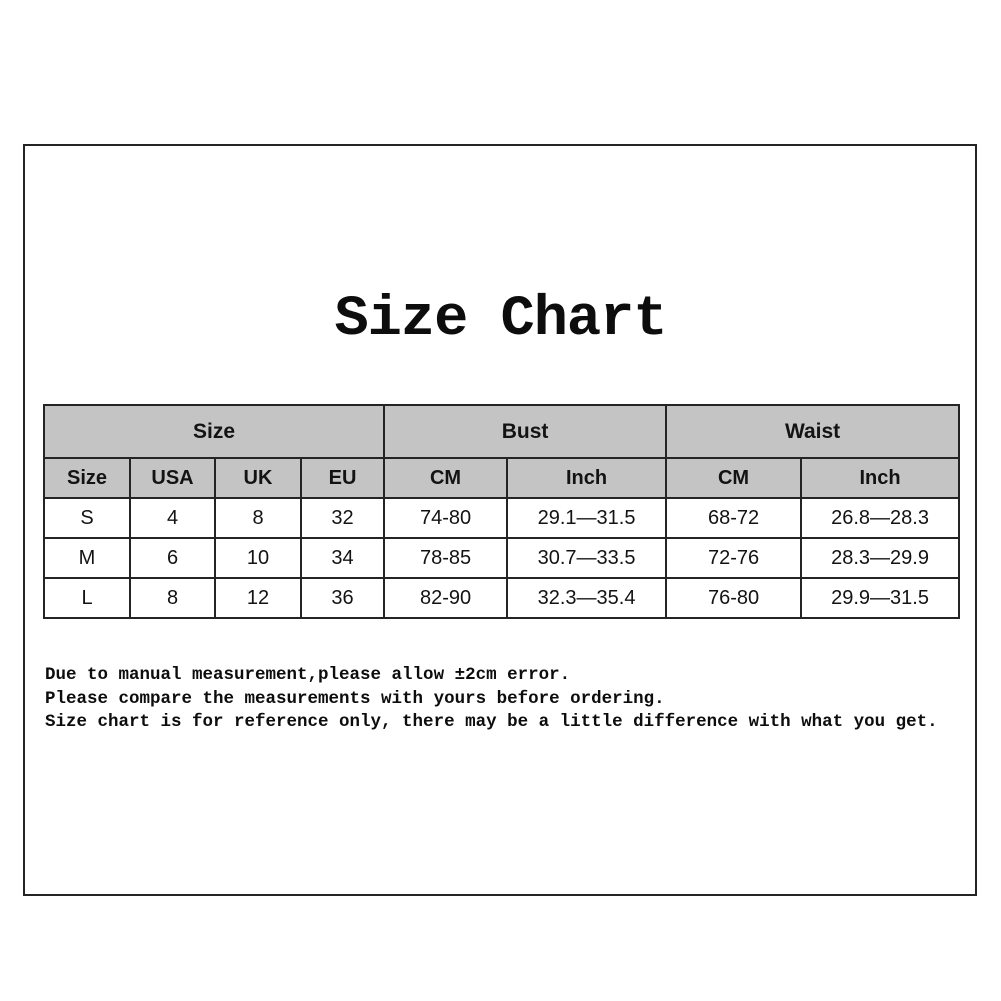 The image size is (1001, 1001). I want to click on cell-size: M, so click(87, 558).